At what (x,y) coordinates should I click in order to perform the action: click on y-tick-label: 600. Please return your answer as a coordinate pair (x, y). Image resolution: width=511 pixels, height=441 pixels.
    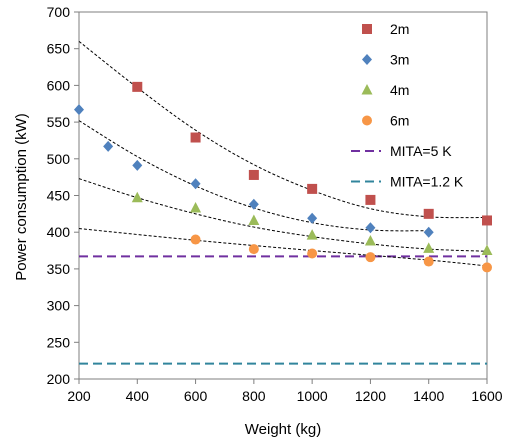
    Looking at the image, I should click on (59, 85).